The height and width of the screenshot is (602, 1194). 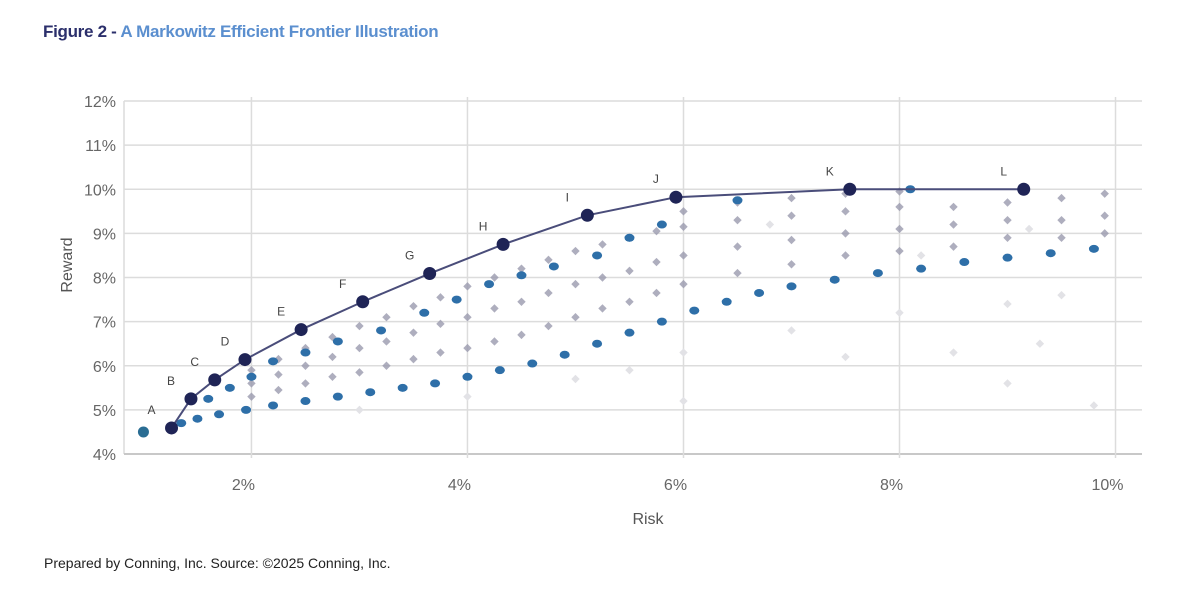 What do you see at coordinates (100, 146) in the screenshot?
I see `y-tick-label: 11%` at bounding box center [100, 146].